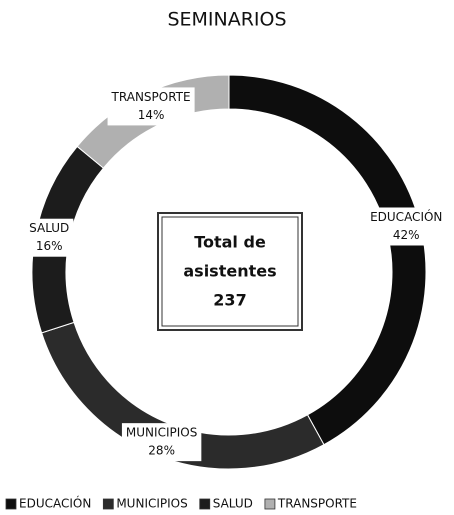 This screenshot has height=515, width=454. Describe the element at coordinates (406, 216) in the screenshot. I see `category-label: EDUCACIÓN` at that location.